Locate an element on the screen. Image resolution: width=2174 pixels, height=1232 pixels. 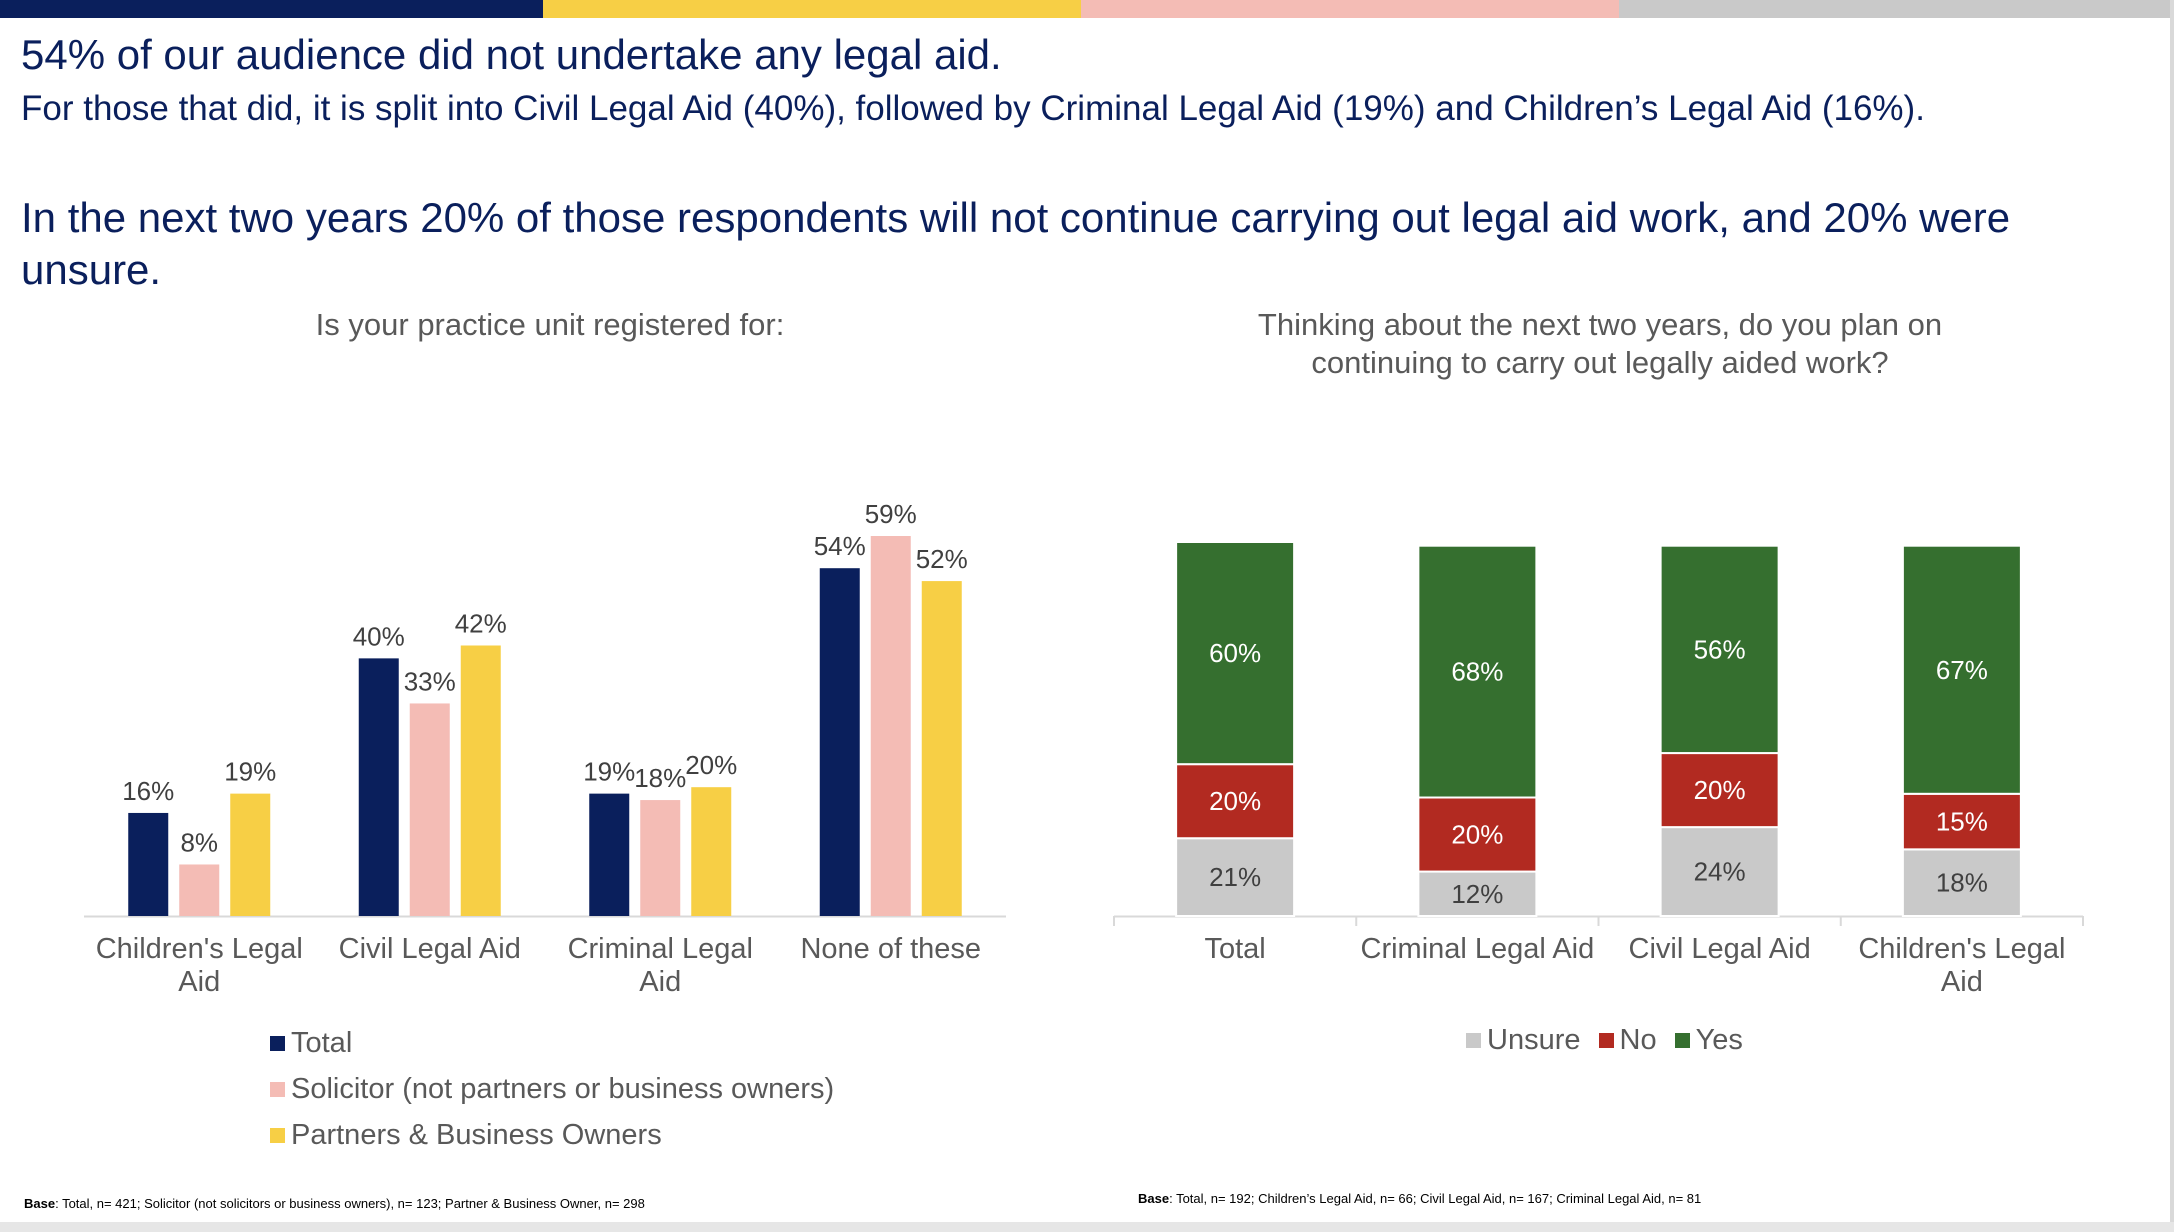
bar-partners-business-owners-criminal-legal-aid is located at coordinates (711, 851).